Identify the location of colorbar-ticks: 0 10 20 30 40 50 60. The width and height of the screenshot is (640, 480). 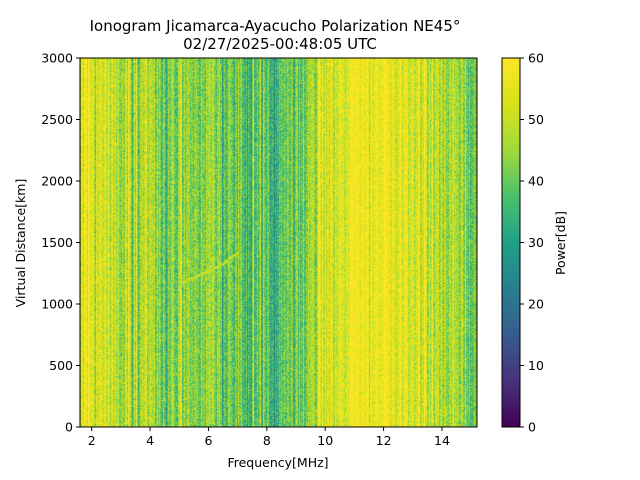
(532, 243).